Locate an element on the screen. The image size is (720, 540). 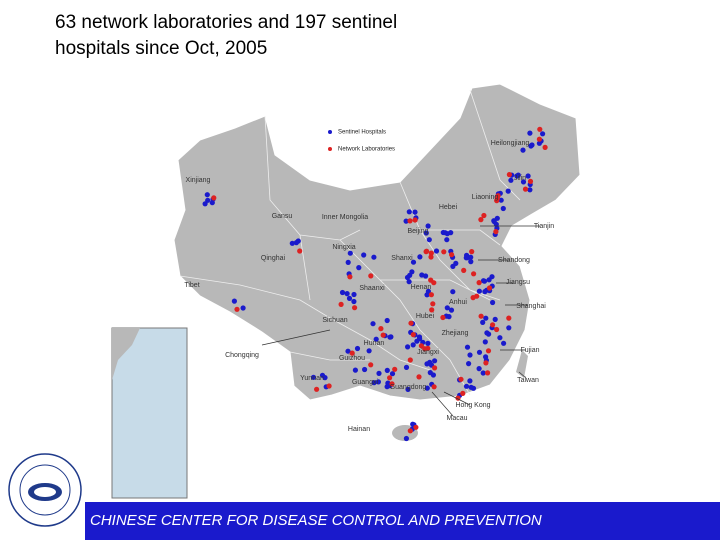
inset-map is located at coordinates (149, 413).